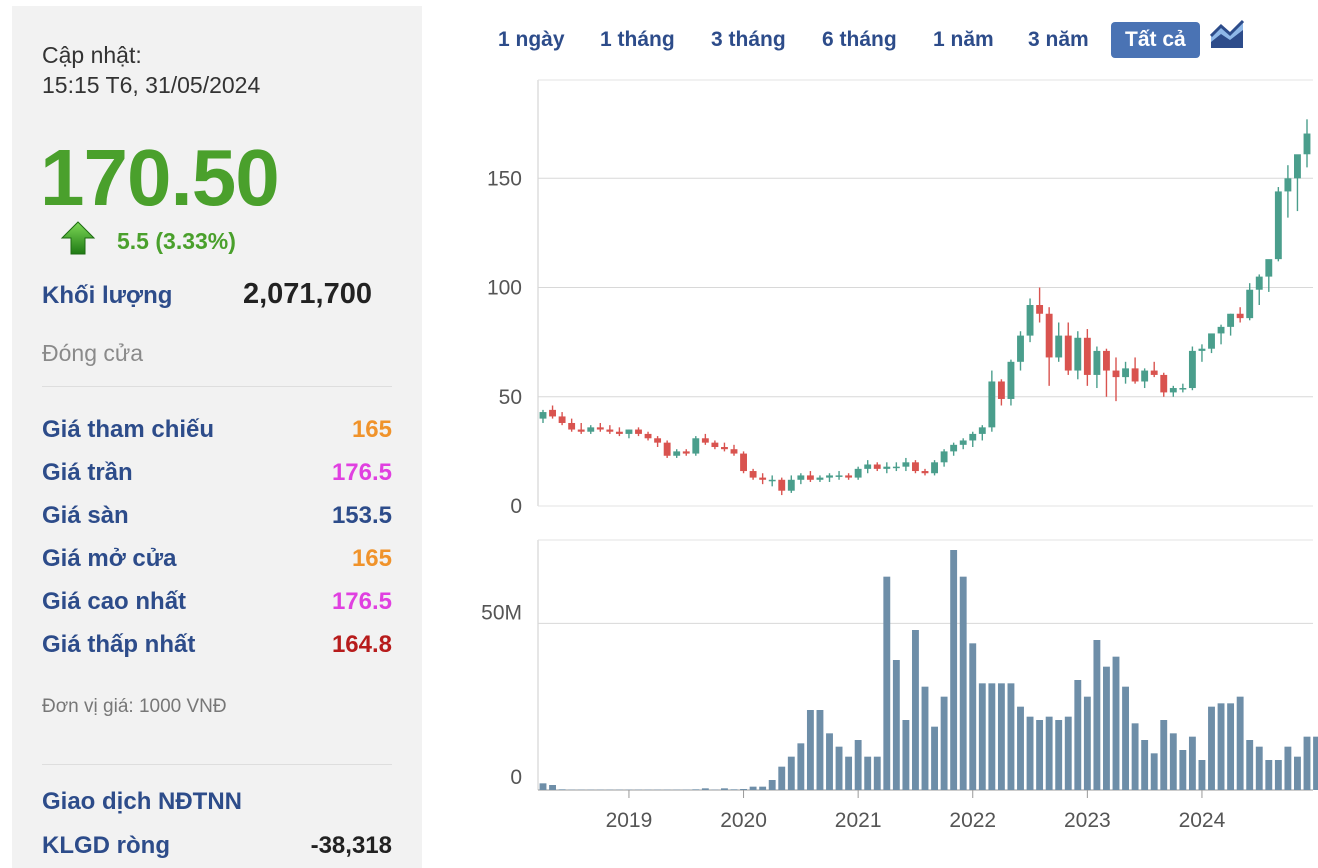 The width and height of the screenshot is (1318, 868). I want to click on last-updated: Cập nhật: 15:15 T6, 31/05/2024, so click(151, 70).